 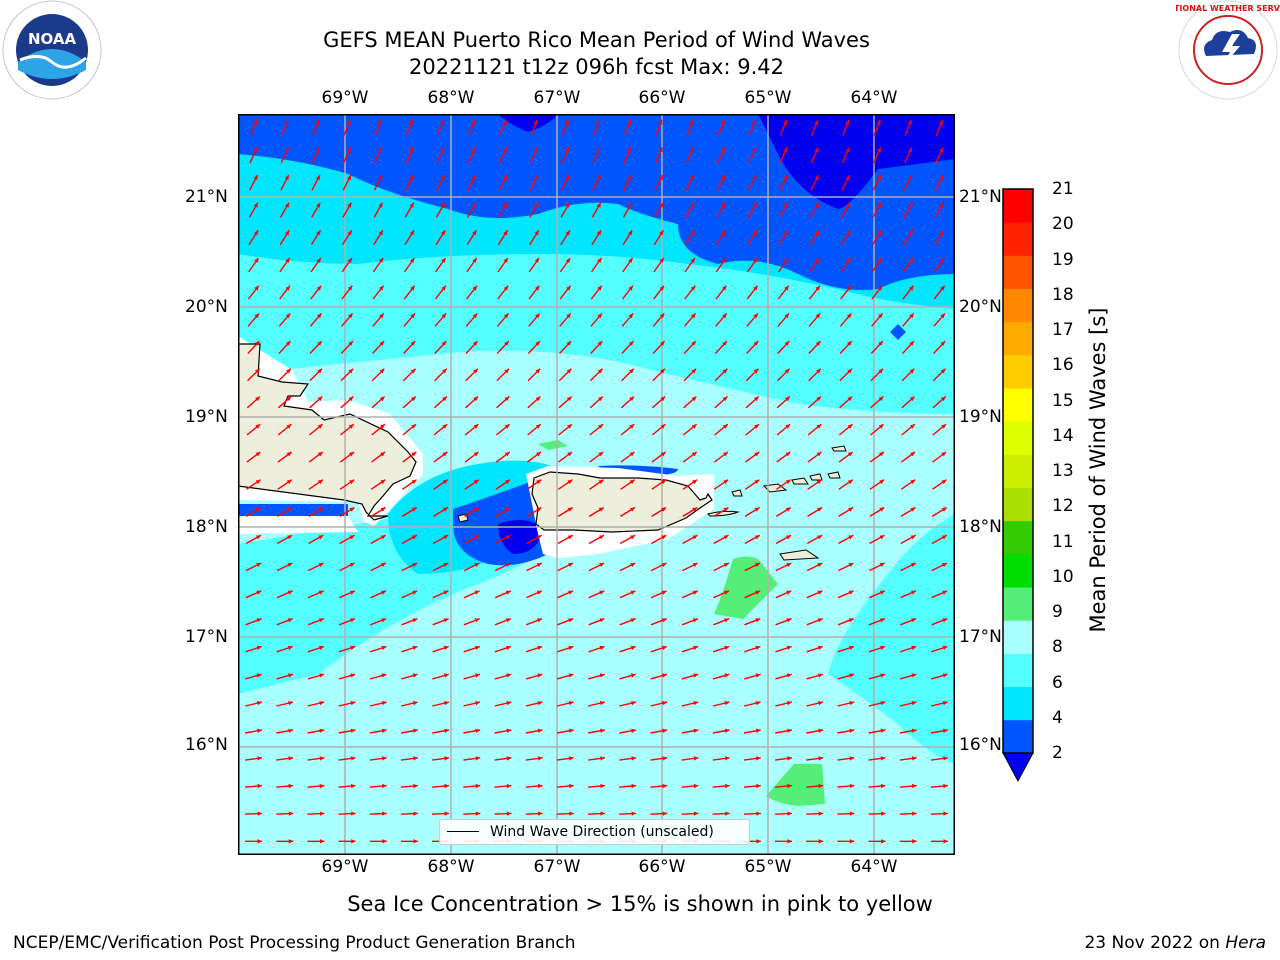 What do you see at coordinates (662, 867) in the screenshot?
I see `lon-tick-bottom: 66°W` at bounding box center [662, 867].